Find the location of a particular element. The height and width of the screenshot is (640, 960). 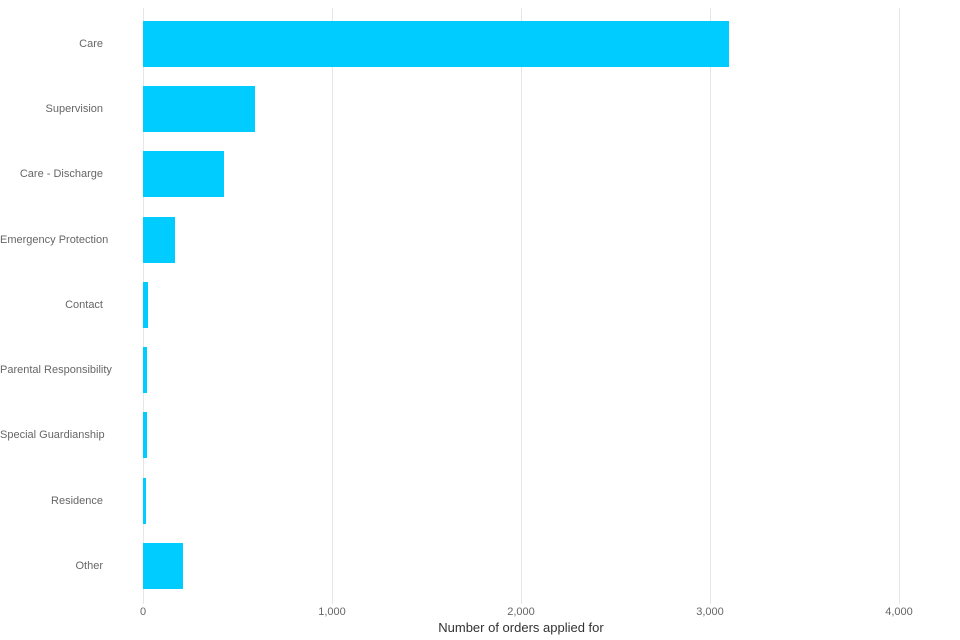

gridline-3,000 is located at coordinates (710, 306).